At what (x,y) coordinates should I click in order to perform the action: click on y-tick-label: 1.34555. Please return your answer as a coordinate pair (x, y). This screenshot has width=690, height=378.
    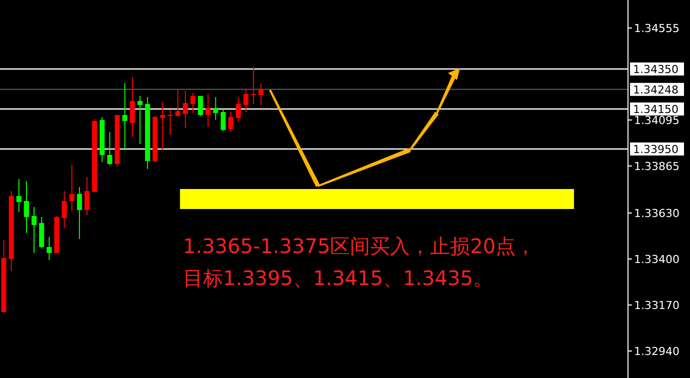
    Looking at the image, I should click on (657, 28).